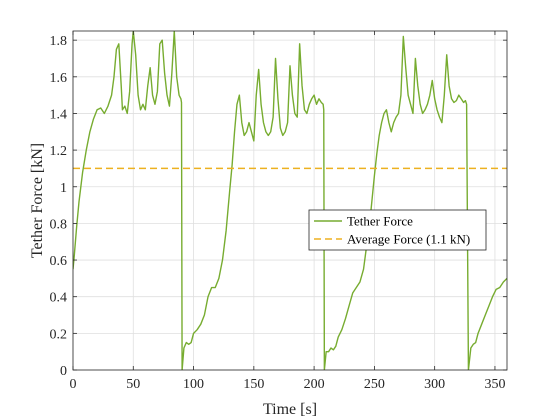 Image resolution: width=560 pixels, height=420 pixels. Describe the element at coordinates (59, 334) in the screenshot. I see `y-tick-label: 0.2` at that location.